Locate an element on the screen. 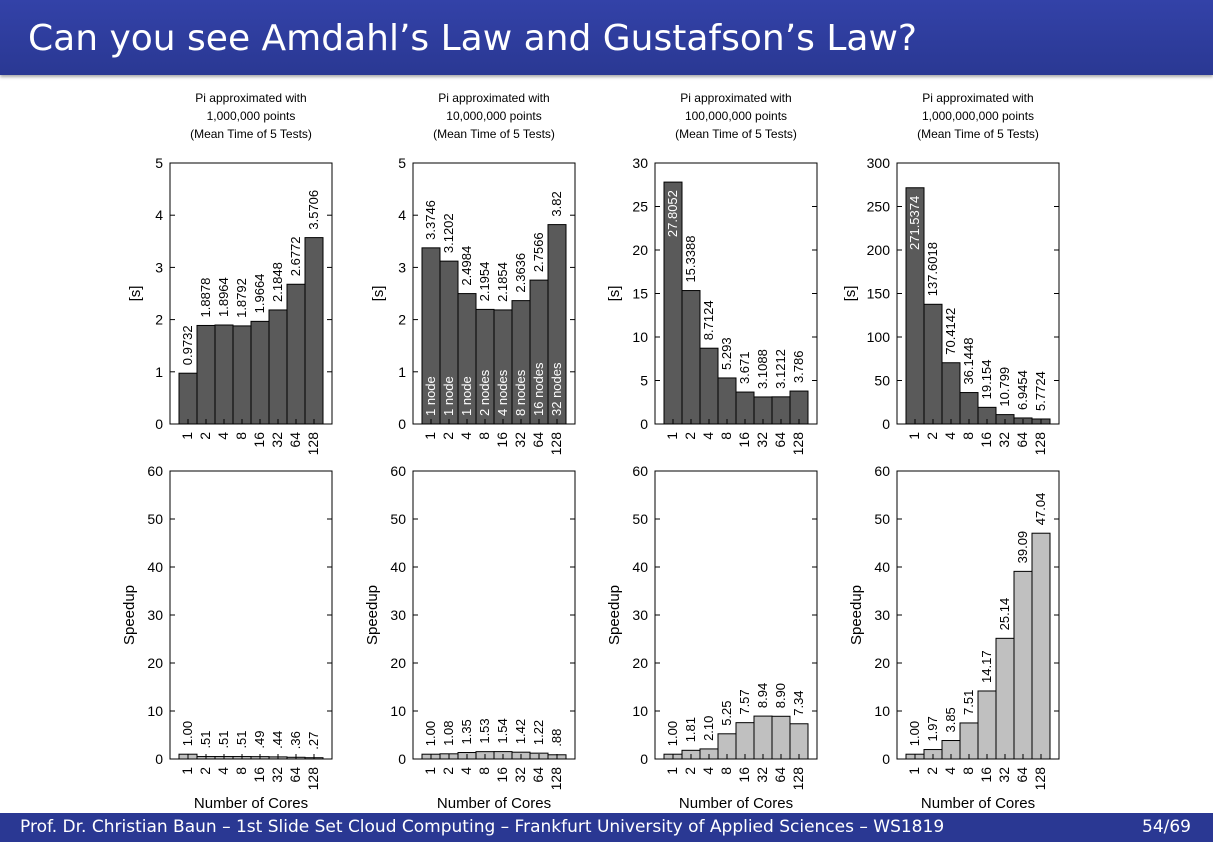 The width and height of the screenshot is (1213, 842). y-tick-label: 100 is located at coordinates (879, 337).